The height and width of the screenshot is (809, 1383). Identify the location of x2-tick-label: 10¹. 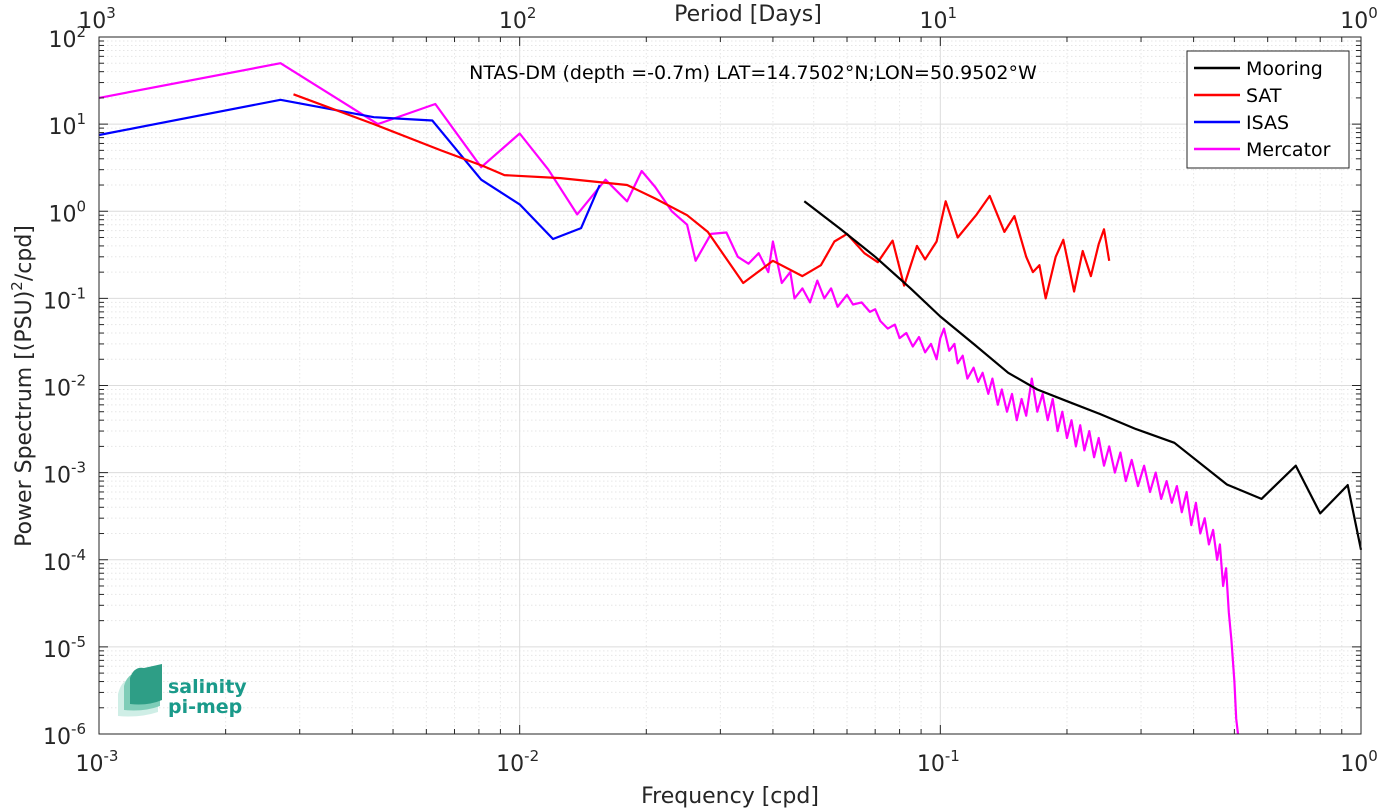
(939, 19).